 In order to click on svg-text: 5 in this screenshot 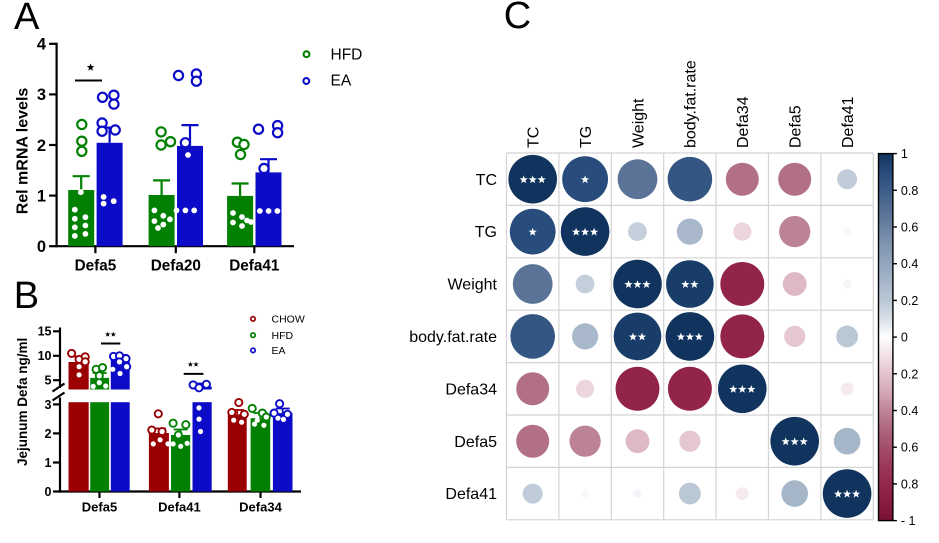, I will do `click(48, 381)`.